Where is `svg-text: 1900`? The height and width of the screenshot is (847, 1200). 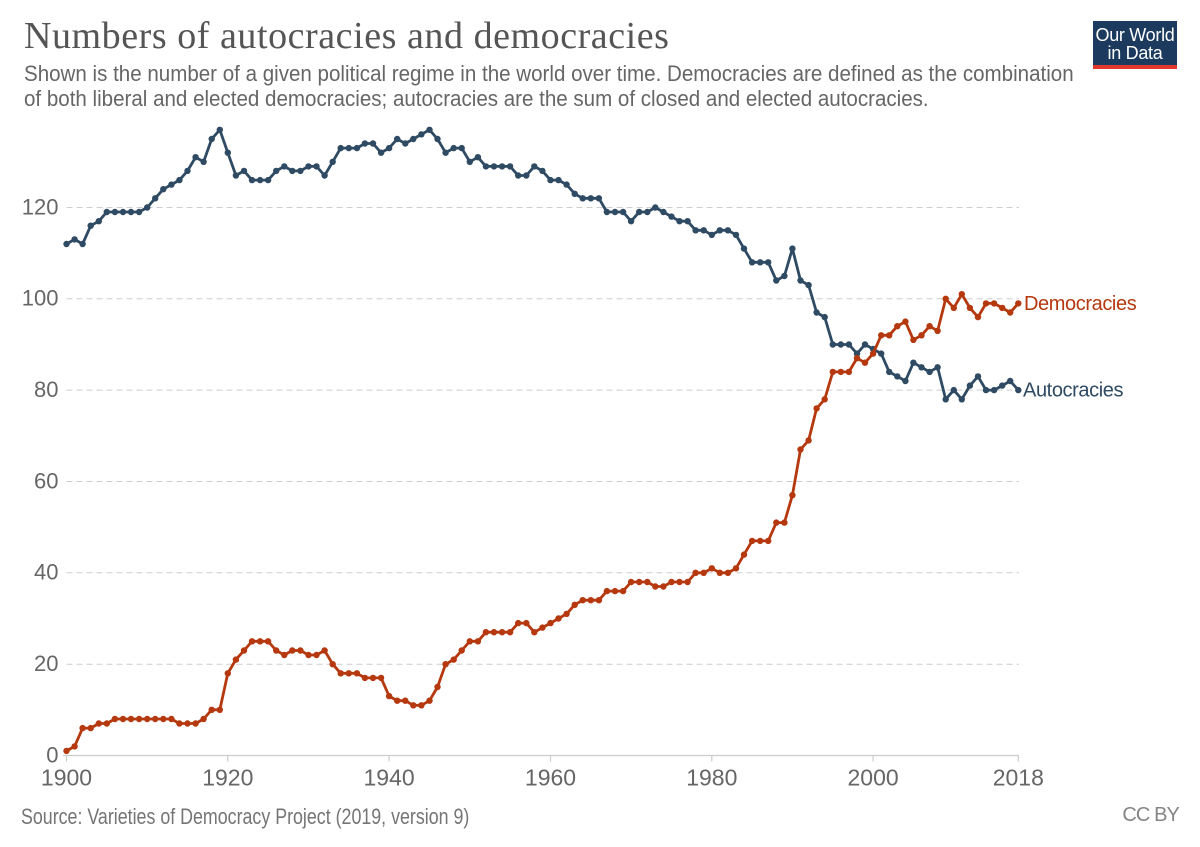
svg-text: 1900 is located at coordinates (66, 778).